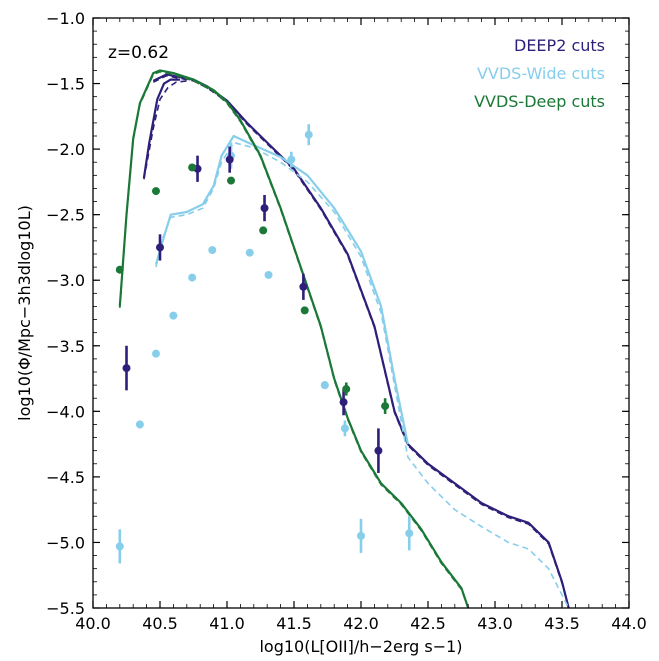 This screenshot has width=659, height=661. What do you see at coordinates (559, 45) in the screenshot?
I see `legend-entry-deep2: DEEP2 cuts` at bounding box center [559, 45].